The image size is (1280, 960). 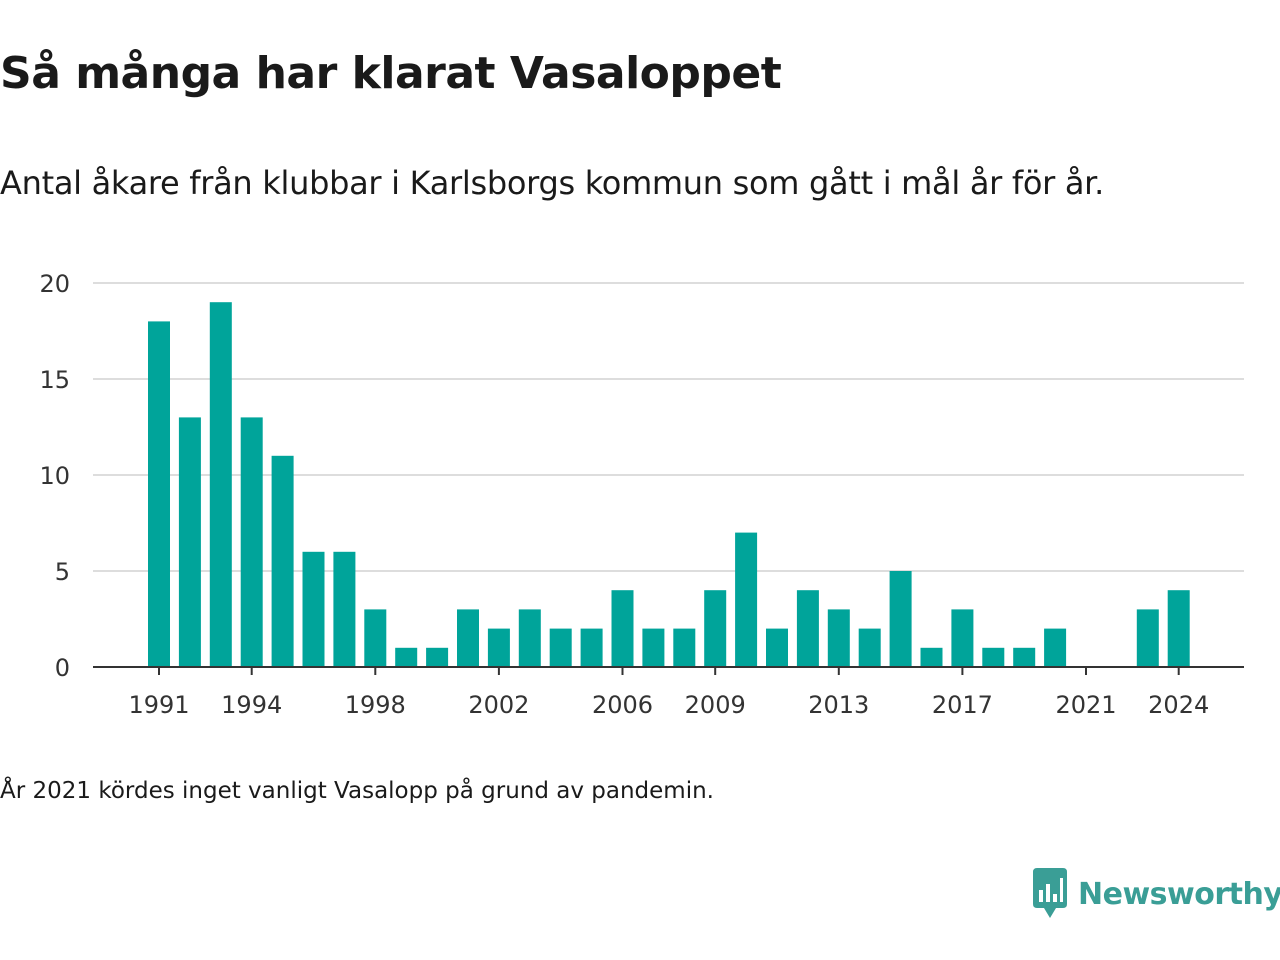 I want to click on y-tick-label: 20, so click(x=54, y=284).